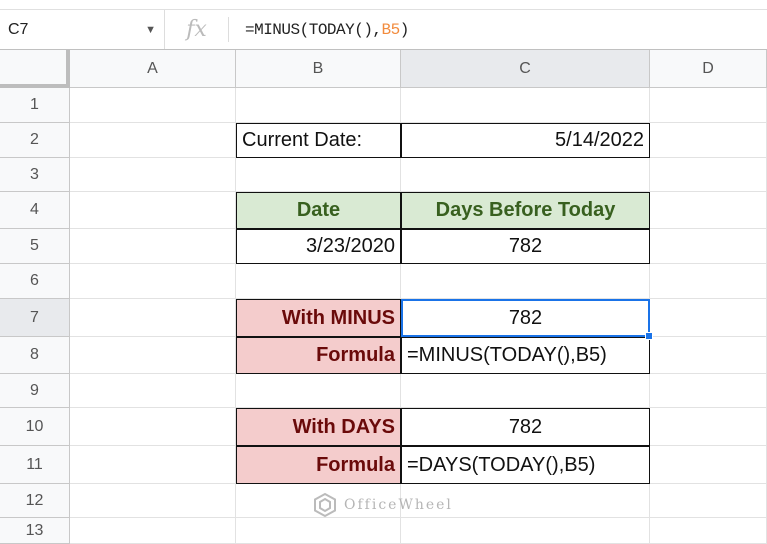 This screenshot has height=544, width=767. What do you see at coordinates (318, 281) in the screenshot?
I see `cell-b6` at bounding box center [318, 281].